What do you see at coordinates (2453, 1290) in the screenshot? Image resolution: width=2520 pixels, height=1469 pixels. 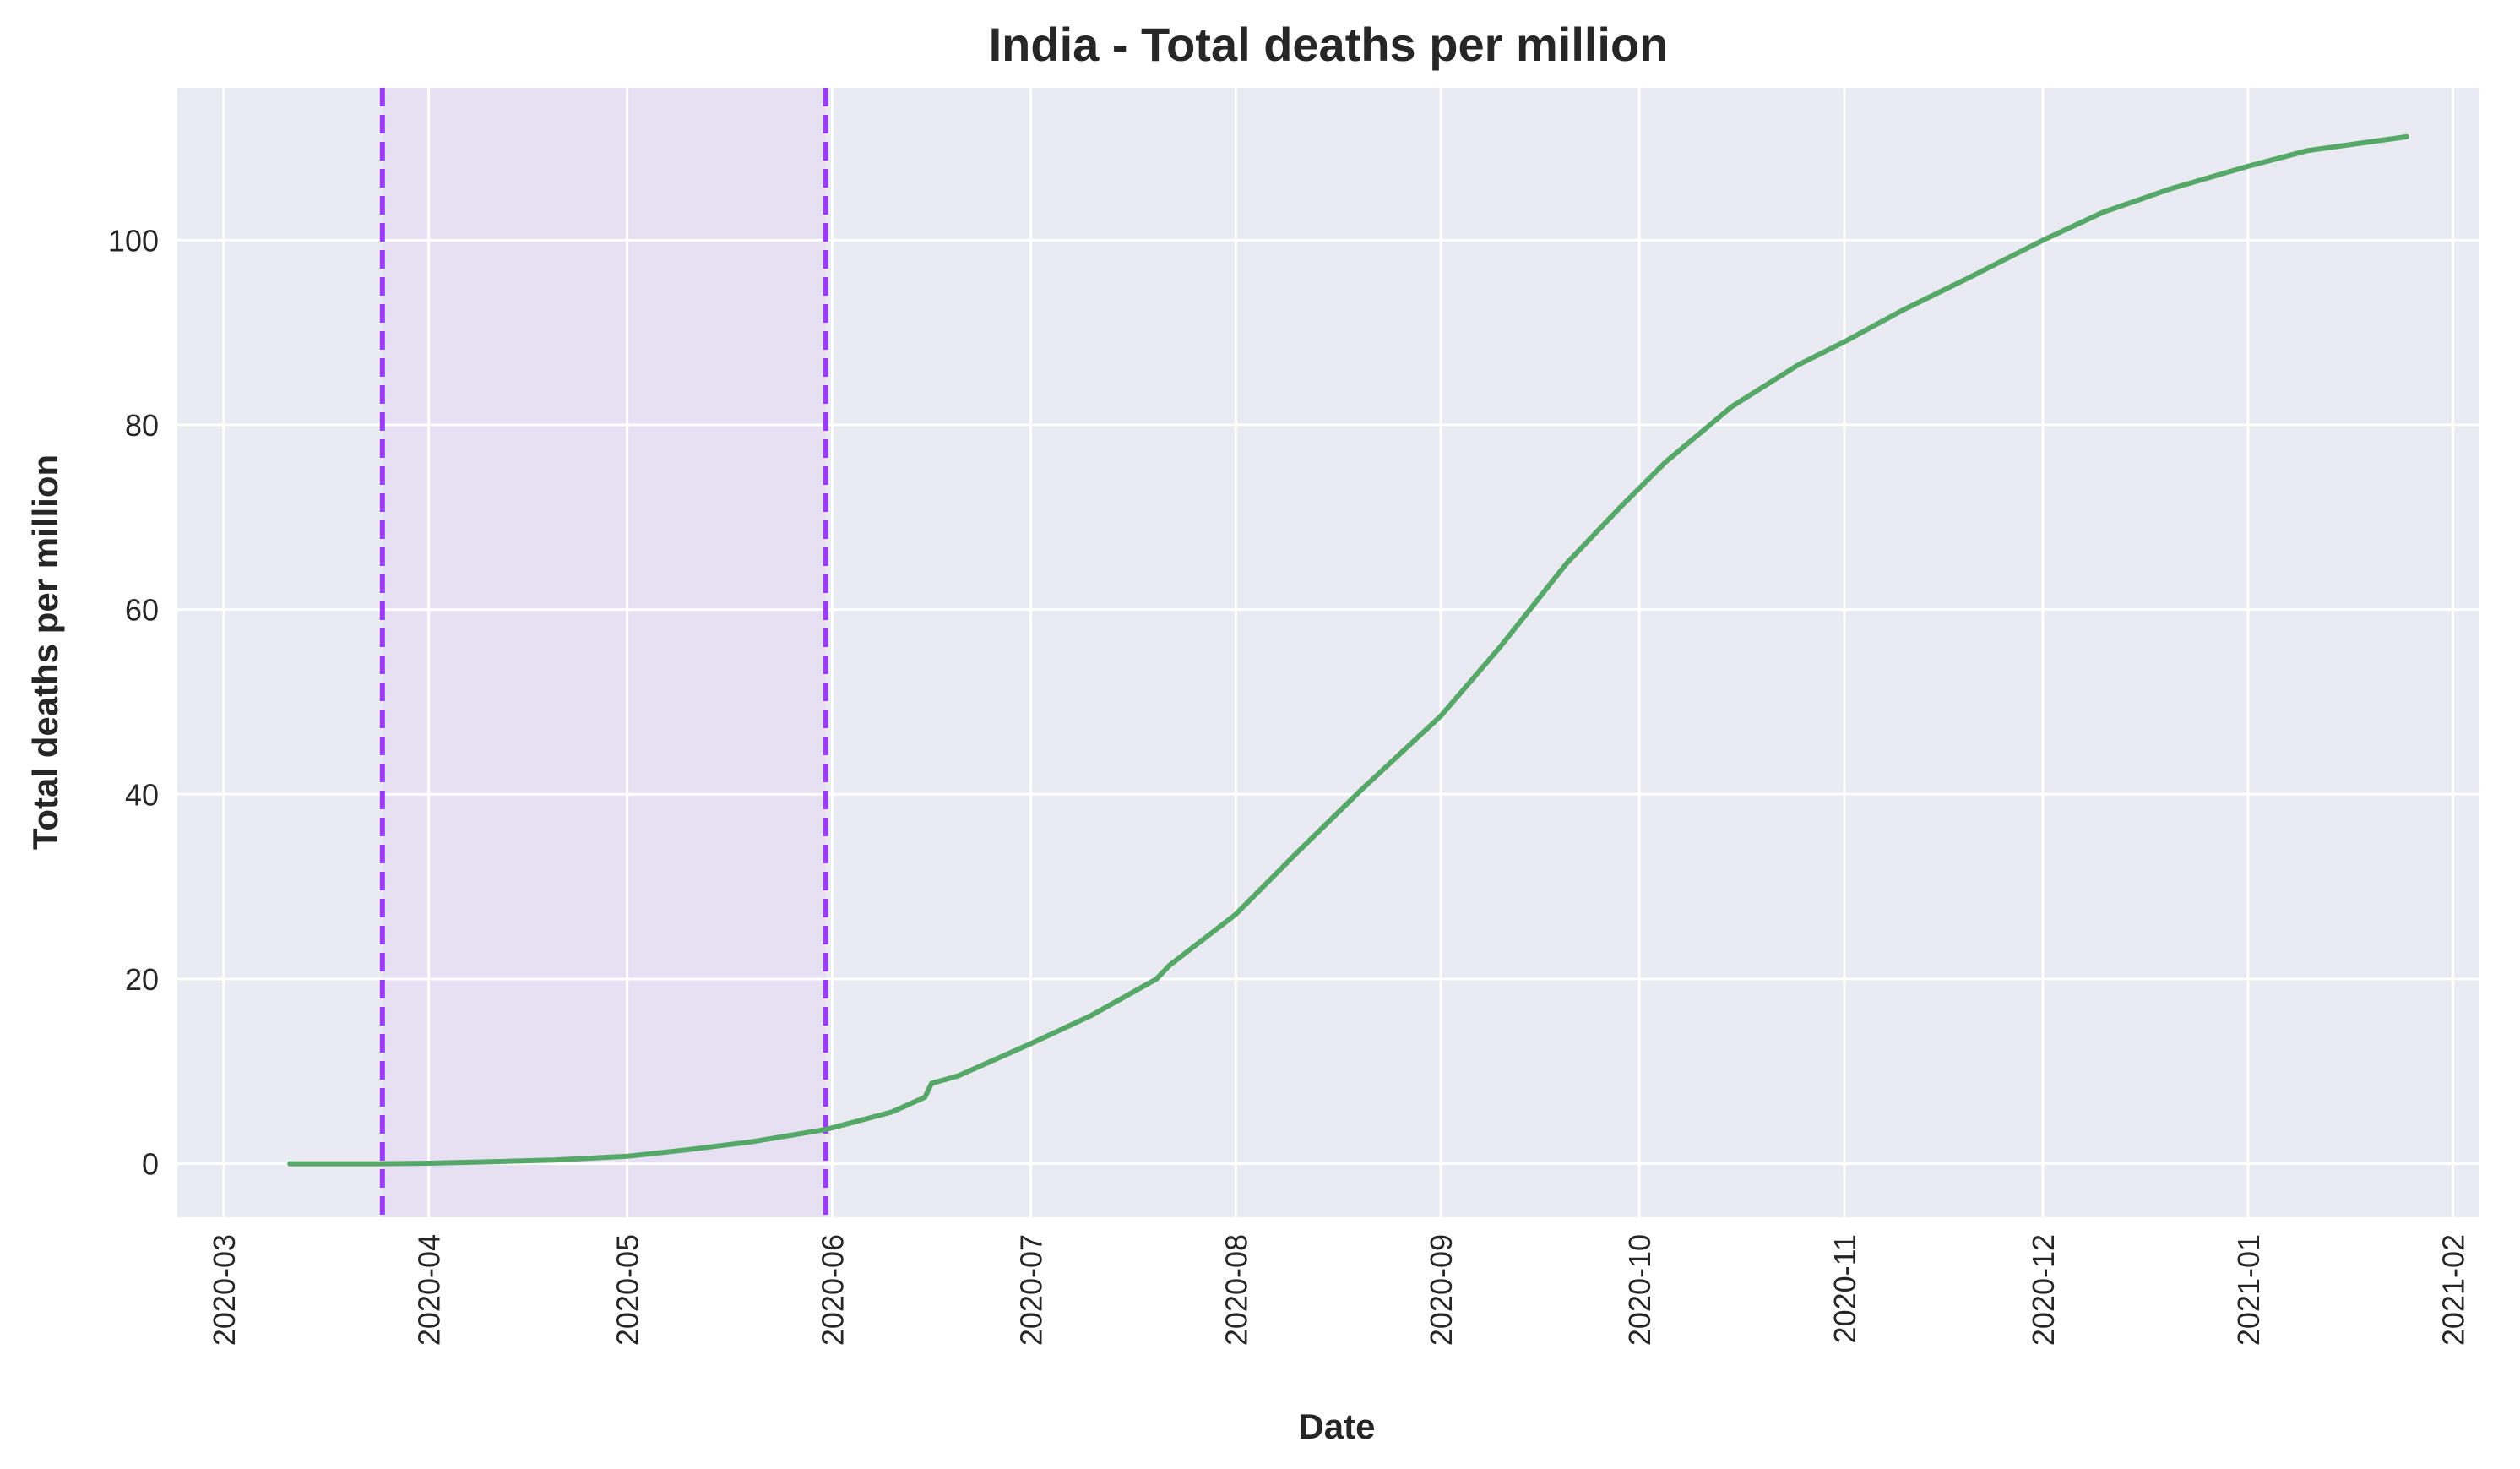 I see `x-tick-label: 2021-02` at bounding box center [2453, 1290].